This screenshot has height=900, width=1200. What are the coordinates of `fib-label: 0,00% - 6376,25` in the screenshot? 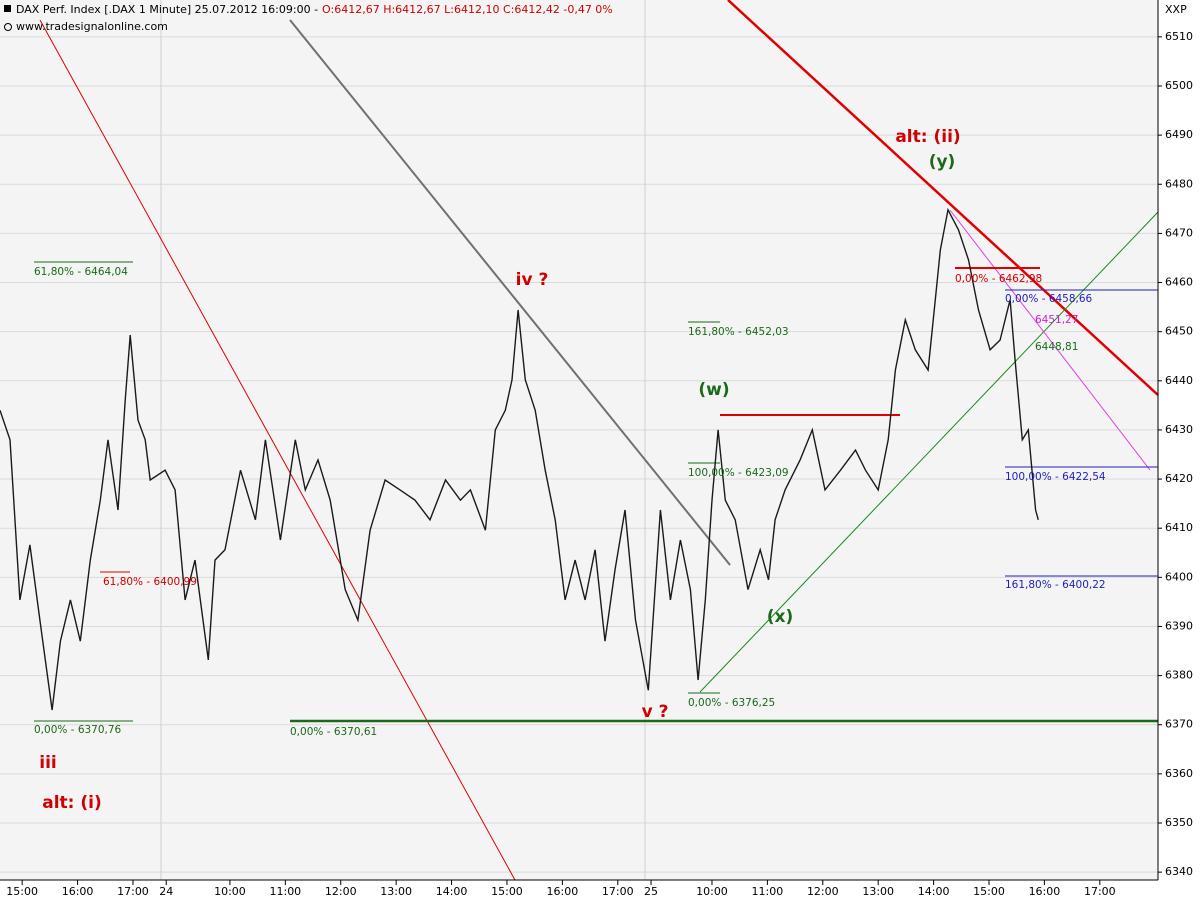 It's located at (731, 703).